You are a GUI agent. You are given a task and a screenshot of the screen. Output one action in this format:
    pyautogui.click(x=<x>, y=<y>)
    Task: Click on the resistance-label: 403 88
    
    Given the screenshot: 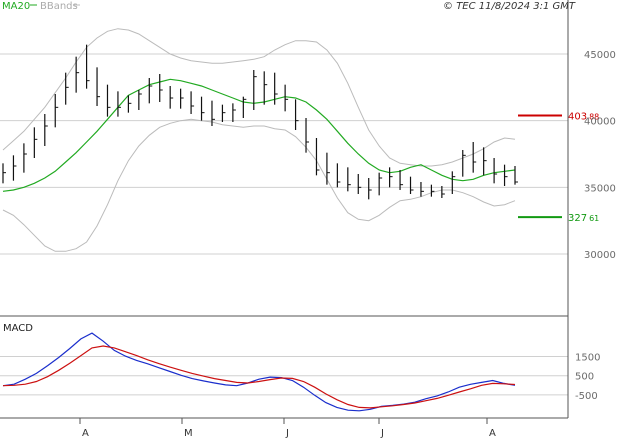 What is the action you would take?
    pyautogui.click(x=583, y=116)
    